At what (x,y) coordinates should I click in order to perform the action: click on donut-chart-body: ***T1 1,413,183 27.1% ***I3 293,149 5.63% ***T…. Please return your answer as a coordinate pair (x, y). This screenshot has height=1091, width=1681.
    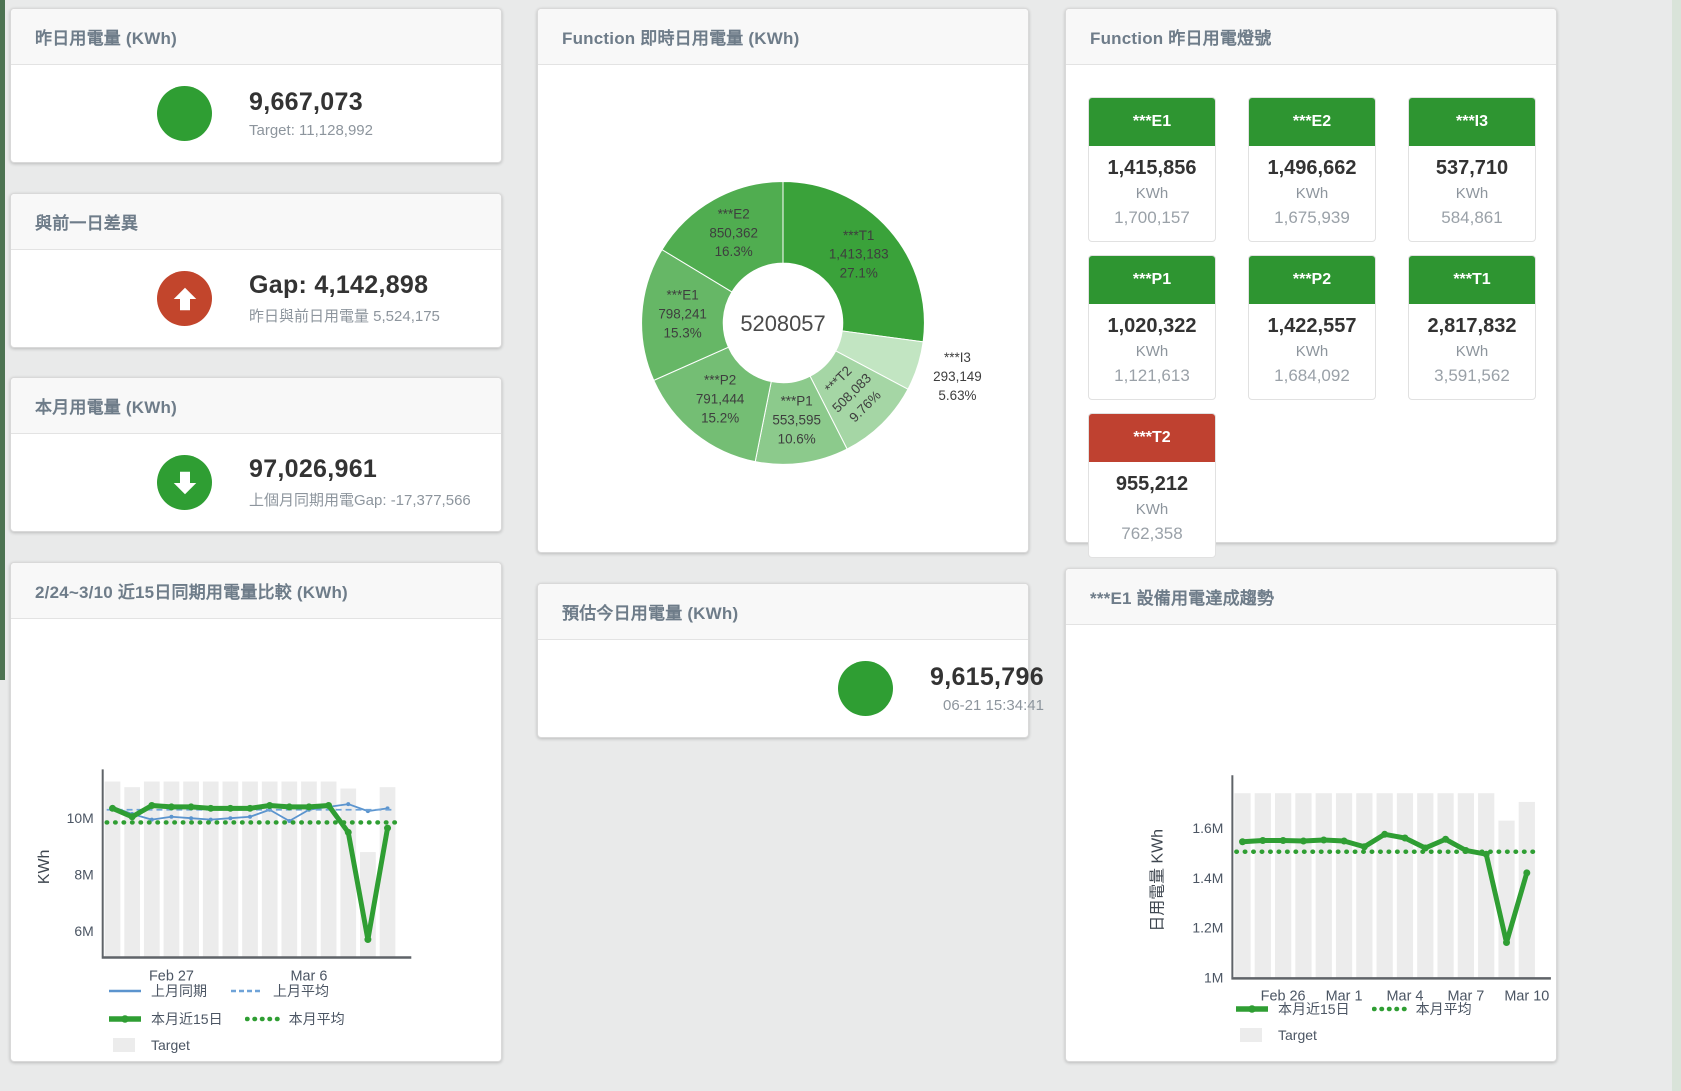
    Looking at the image, I should click on (783, 308).